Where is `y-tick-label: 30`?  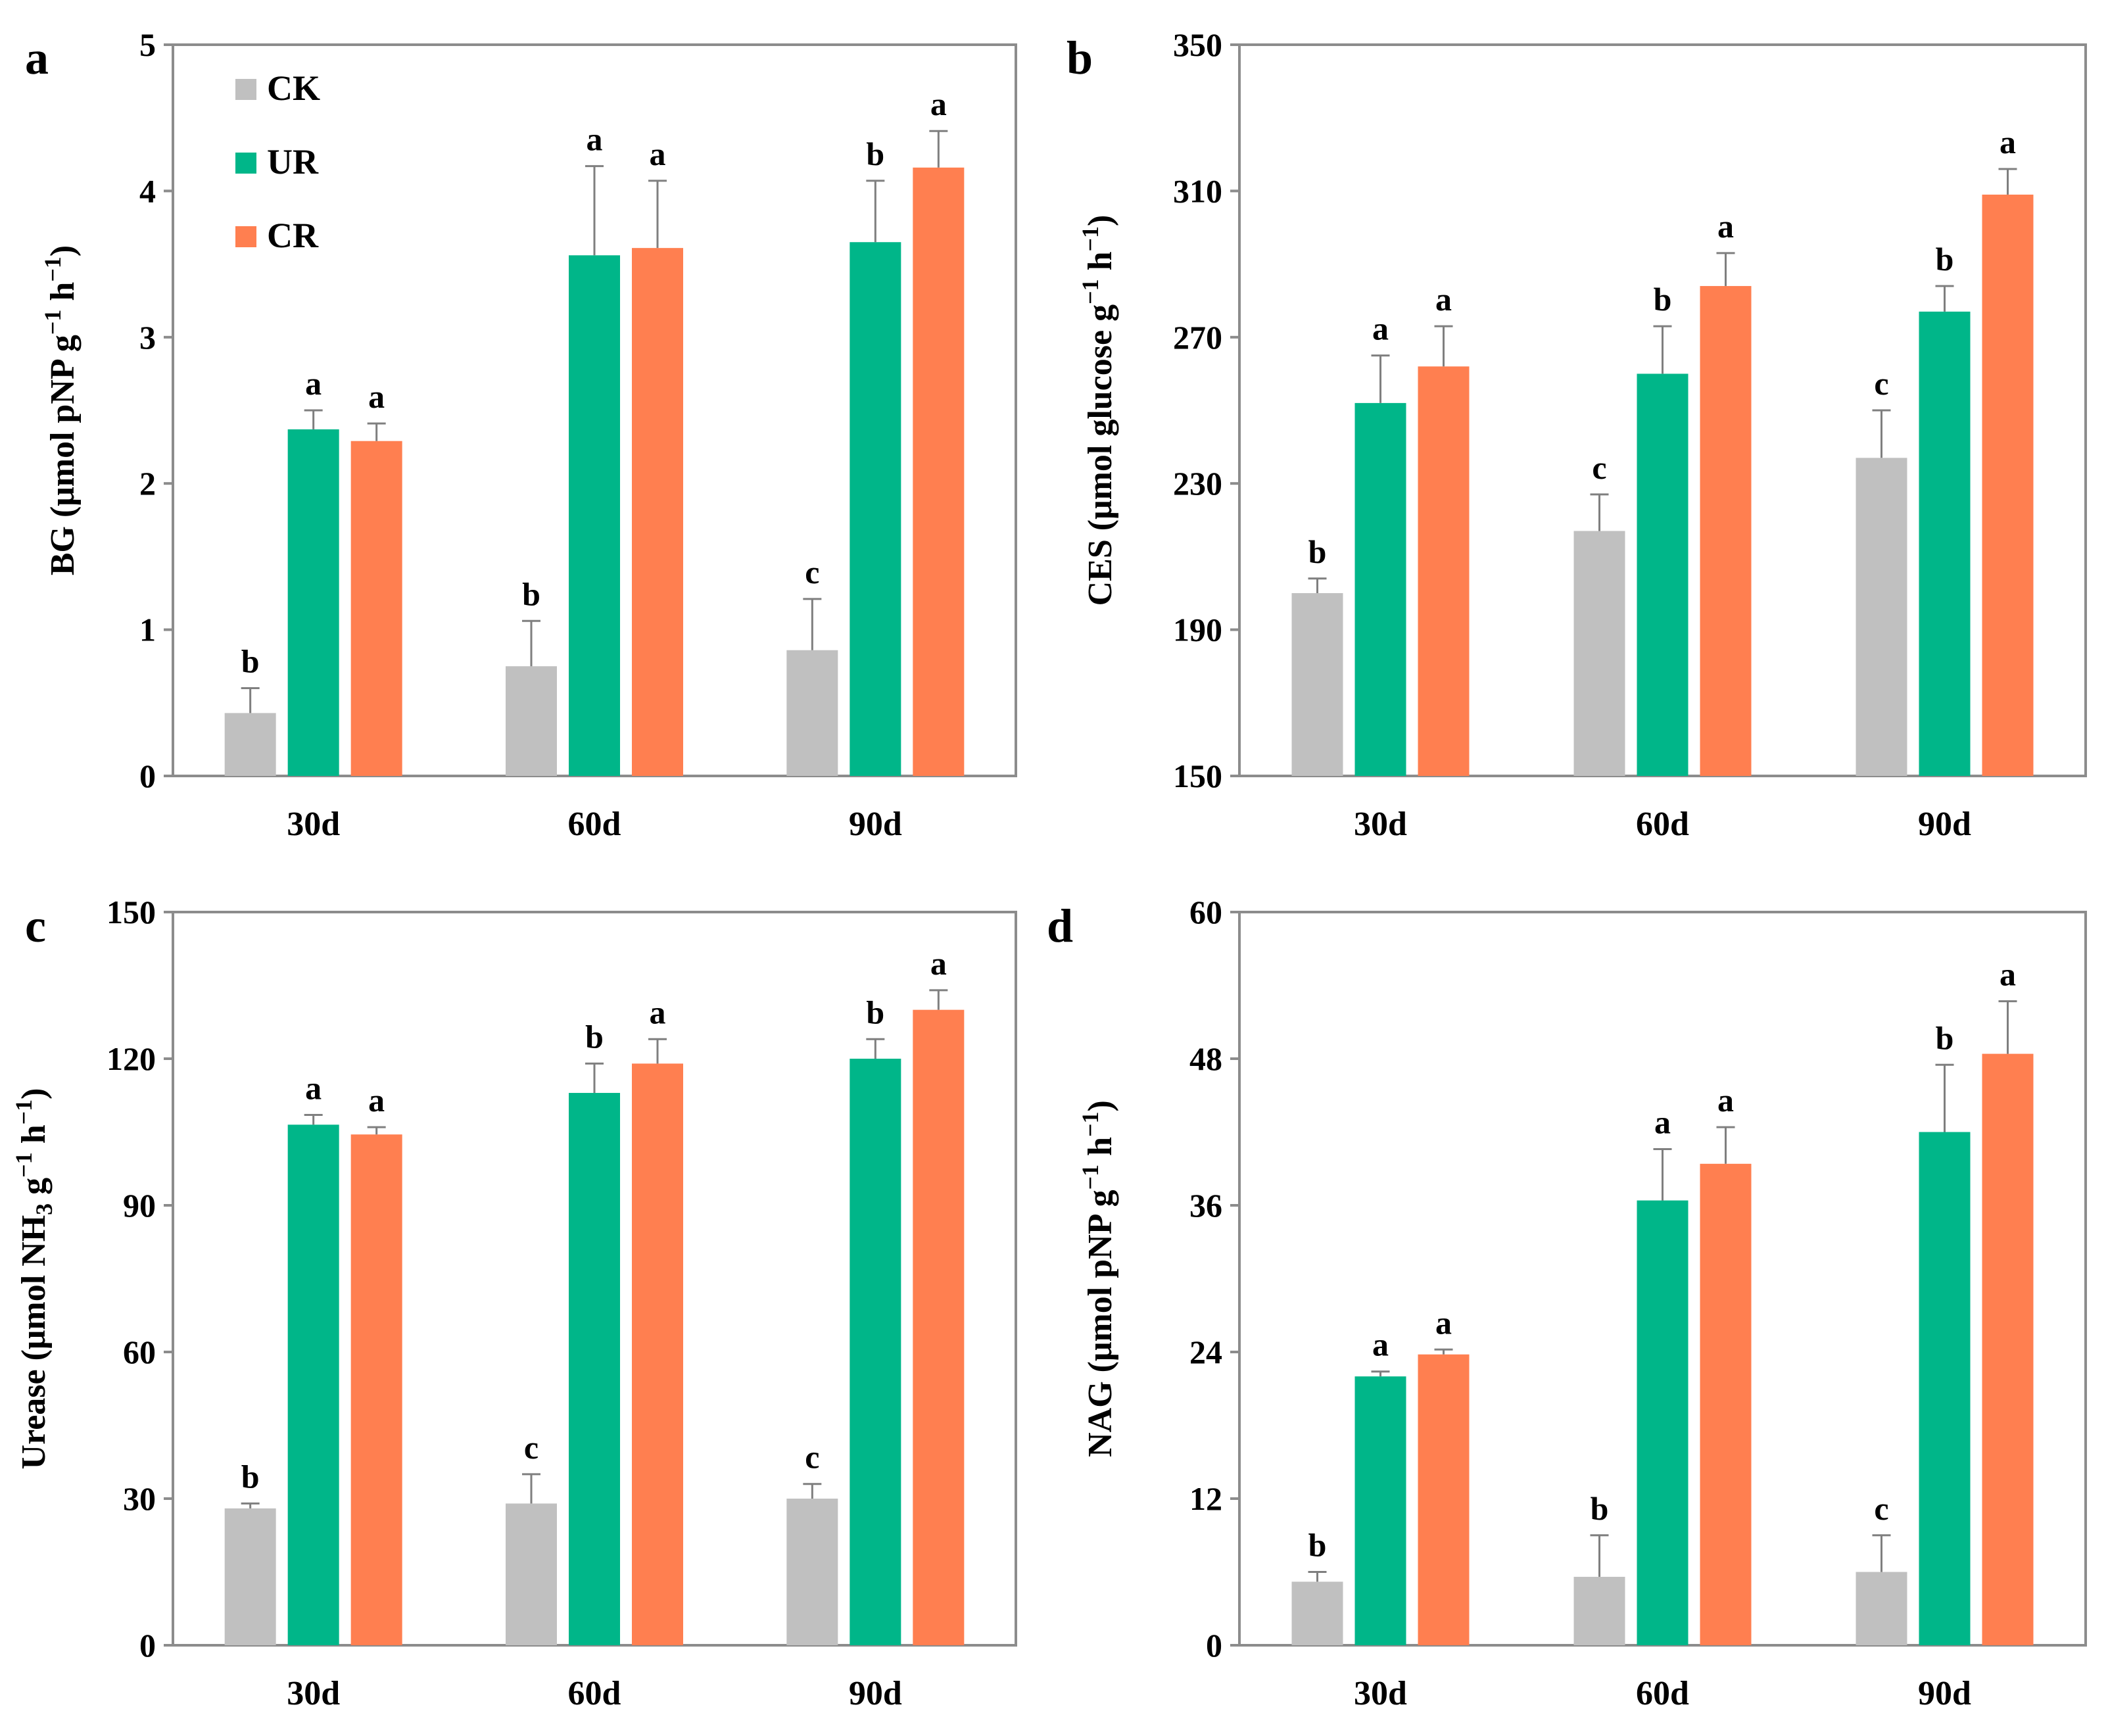 y-tick-label: 30 is located at coordinates (139, 1499).